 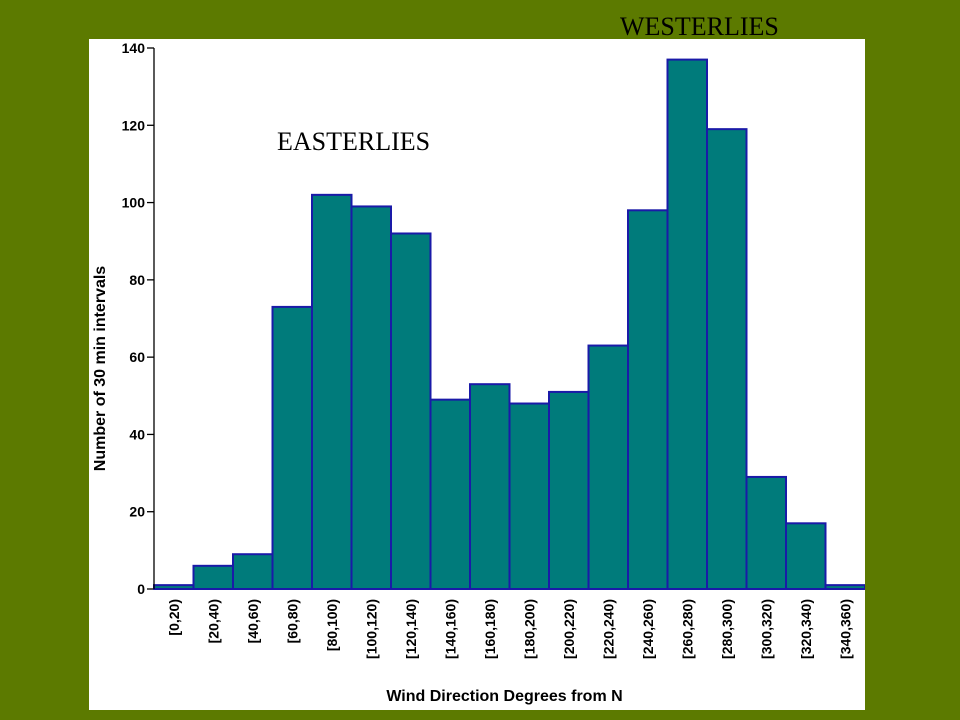 What do you see at coordinates (450, 629) in the screenshot?
I see `x-tick-label: [140,160)` at bounding box center [450, 629].